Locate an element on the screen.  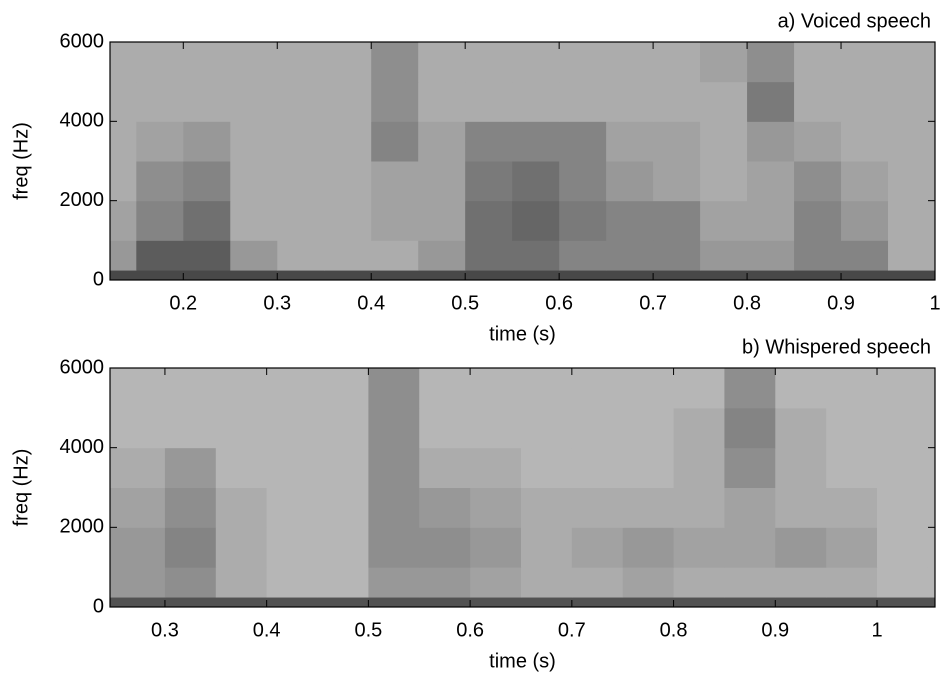
x-tick-label: 0.5 is located at coordinates (465, 303).